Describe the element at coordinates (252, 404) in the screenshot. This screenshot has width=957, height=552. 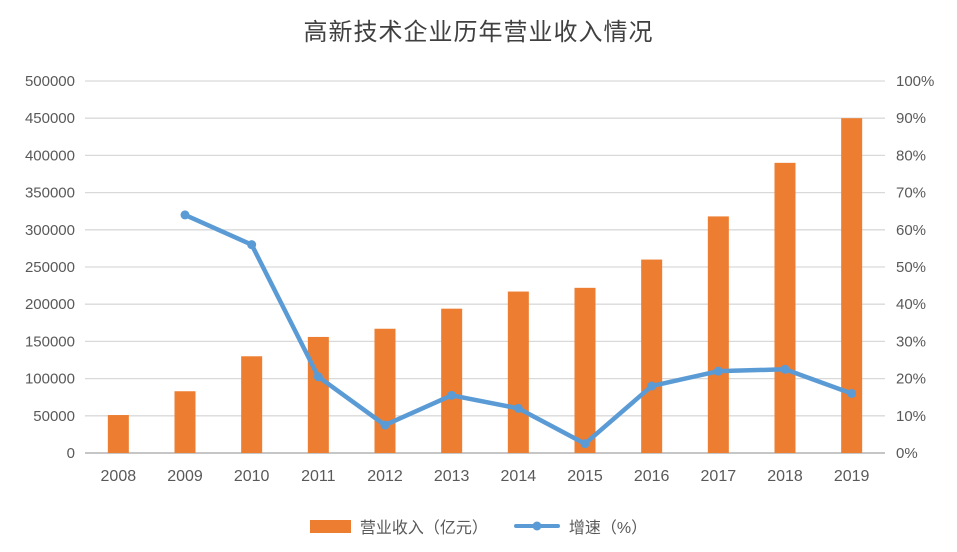
I see `bar-2010` at that location.